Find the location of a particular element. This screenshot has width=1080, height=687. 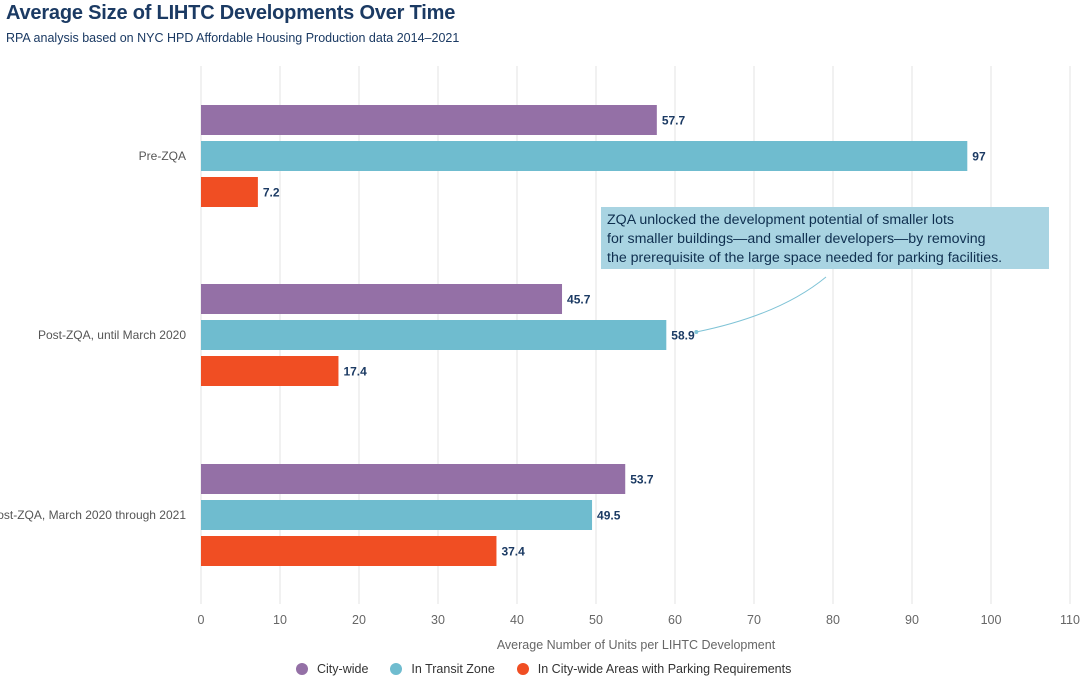

data-label: 45.7 is located at coordinates (579, 300).